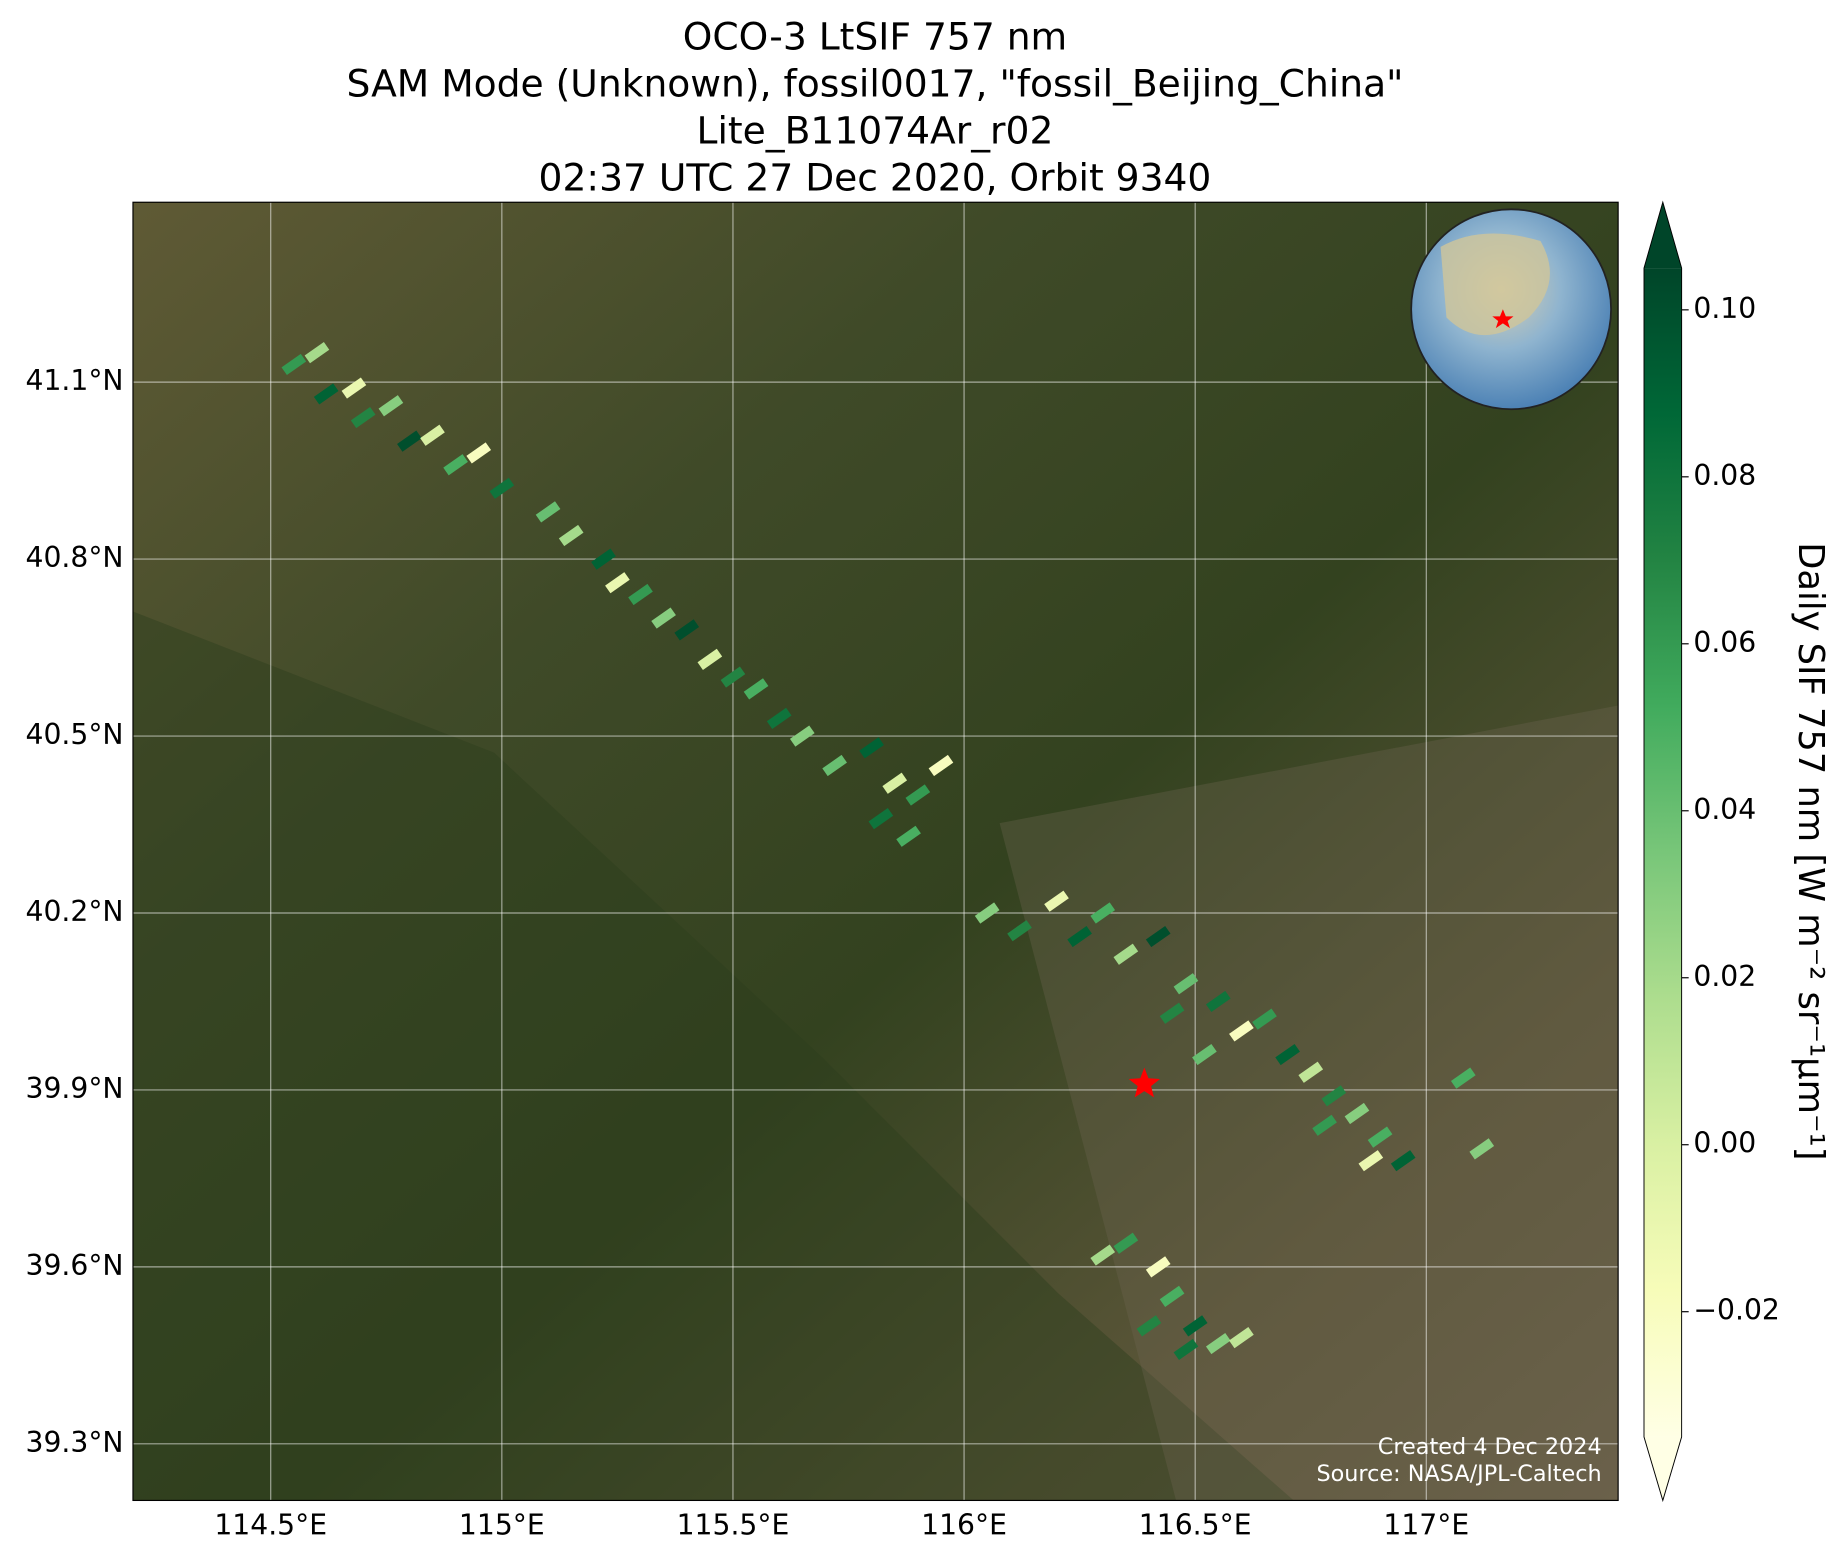  Describe the element at coordinates (1490, 1447) in the screenshot. I see `credit: Created 4 Dec 2024` at that location.